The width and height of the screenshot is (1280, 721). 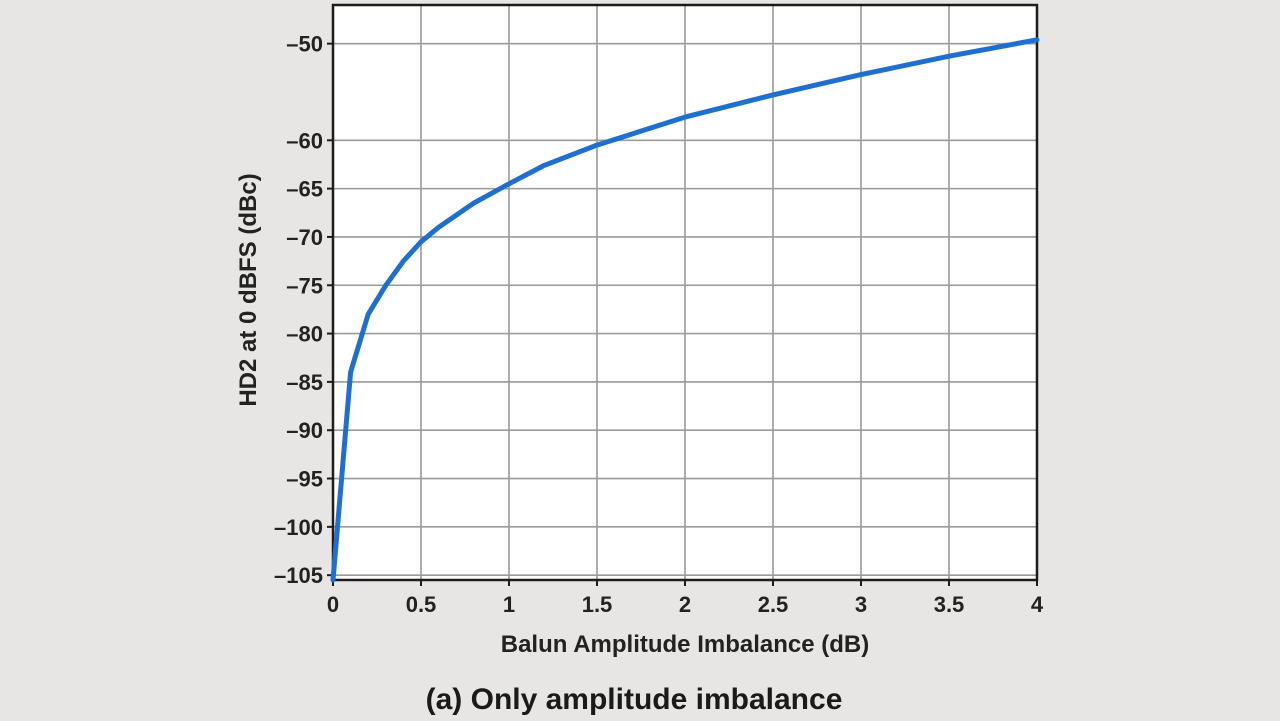 I want to click on y-tick-labels: –50 –60 –65 –70 –75 –80 –85 –90 –95 –100 –105, so click(x=298, y=310).